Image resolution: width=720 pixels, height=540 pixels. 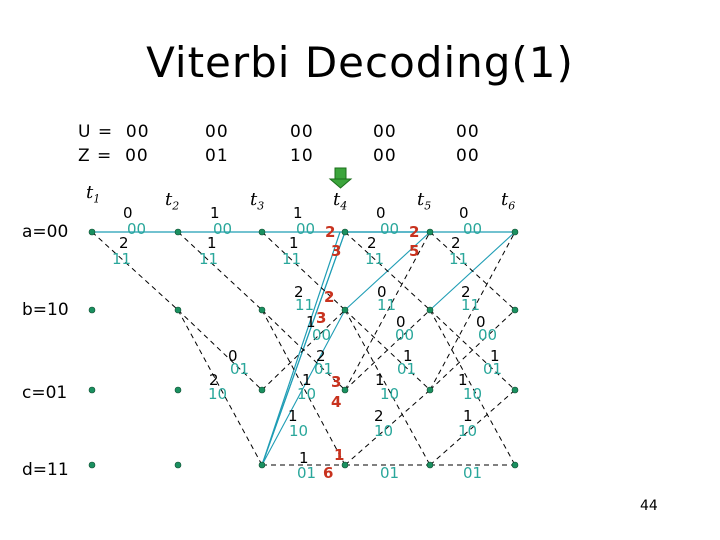 What do you see at coordinates (340, 178) in the screenshot?
I see `current-step-arrow` at bounding box center [340, 178].